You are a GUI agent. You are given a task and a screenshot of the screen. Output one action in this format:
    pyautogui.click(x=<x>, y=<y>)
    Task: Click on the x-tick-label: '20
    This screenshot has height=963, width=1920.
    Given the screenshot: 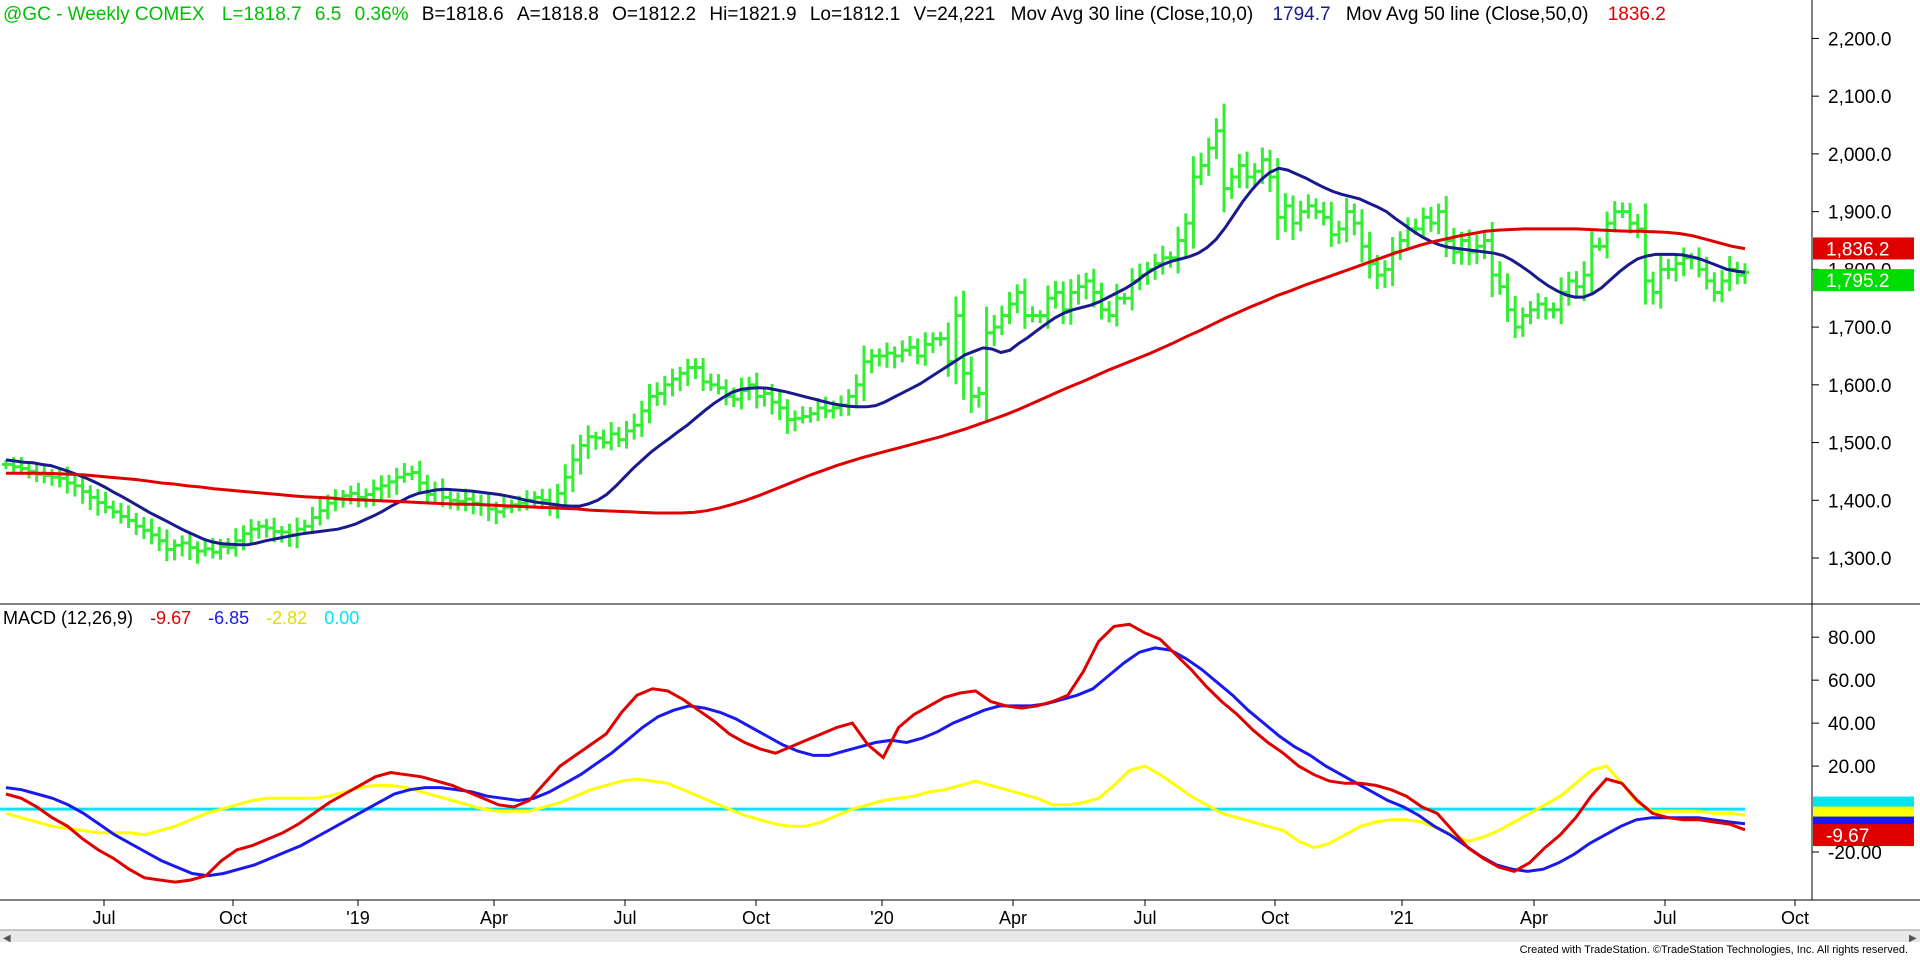 What is the action you would take?
    pyautogui.click(x=881, y=918)
    